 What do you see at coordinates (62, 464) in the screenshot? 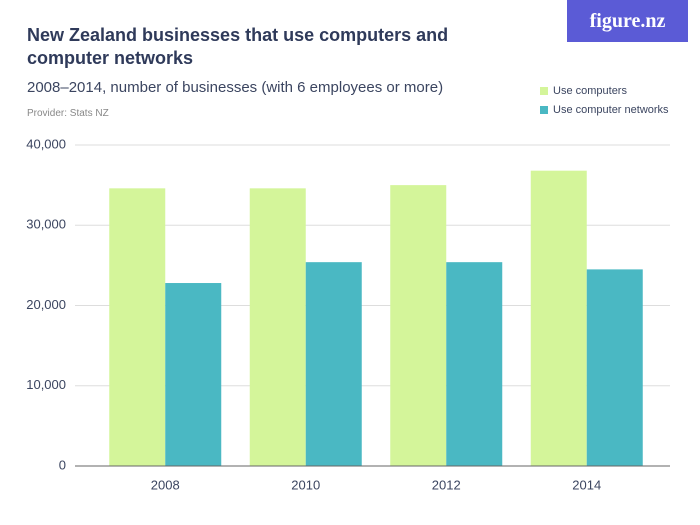
I see `y-tick-label: 0` at bounding box center [62, 464].